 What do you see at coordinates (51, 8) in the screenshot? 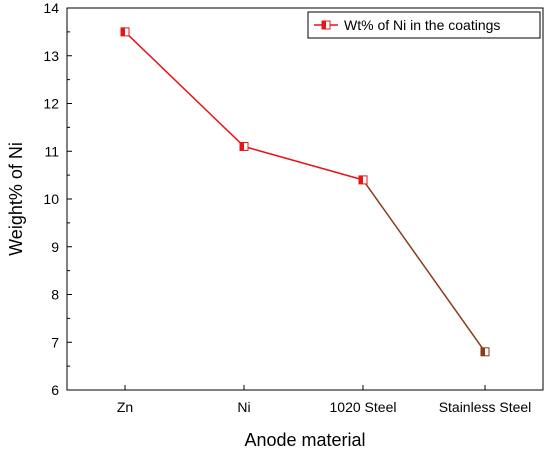
I see `y-tick-label: 14` at bounding box center [51, 8].